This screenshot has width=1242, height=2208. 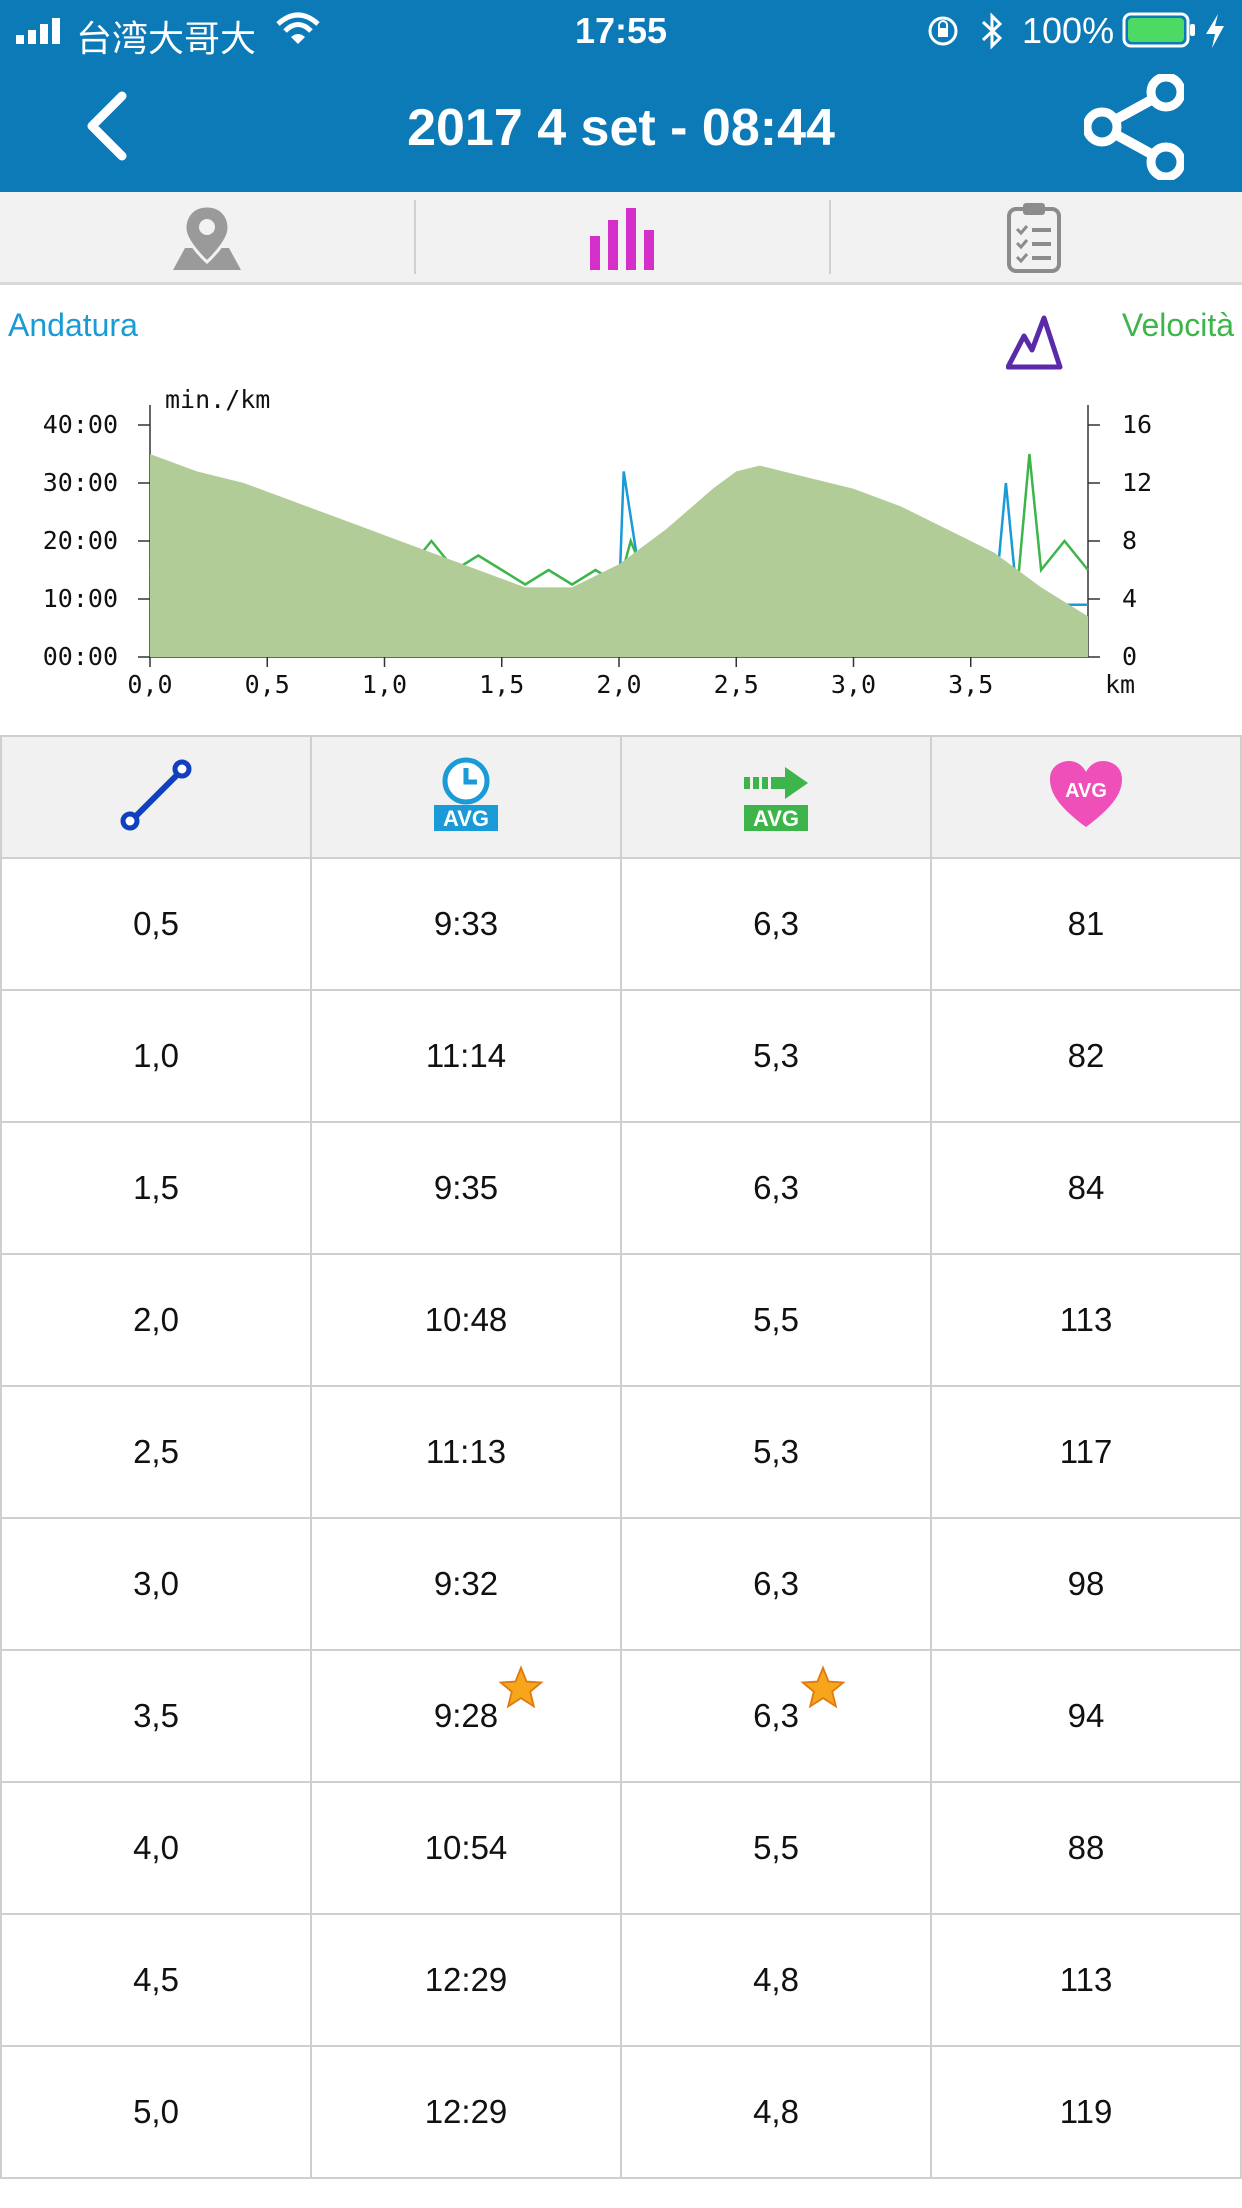 I want to click on distance-cell: 2,0, so click(x=156, y=1320).